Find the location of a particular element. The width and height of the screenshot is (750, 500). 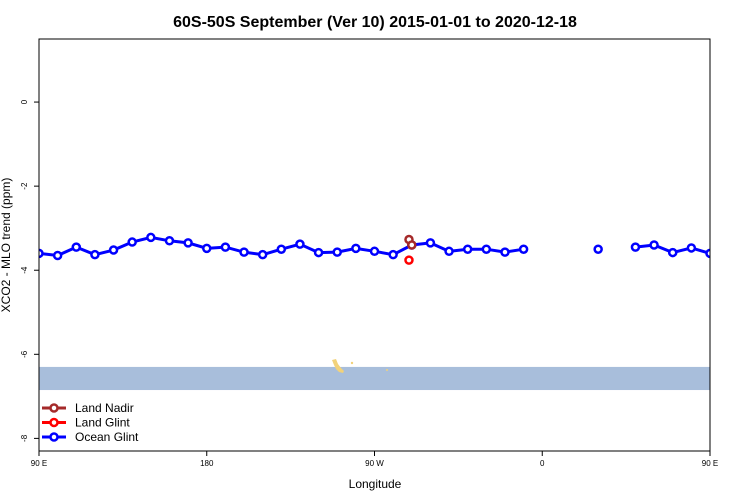

data-point-land-glint is located at coordinates (409, 260).